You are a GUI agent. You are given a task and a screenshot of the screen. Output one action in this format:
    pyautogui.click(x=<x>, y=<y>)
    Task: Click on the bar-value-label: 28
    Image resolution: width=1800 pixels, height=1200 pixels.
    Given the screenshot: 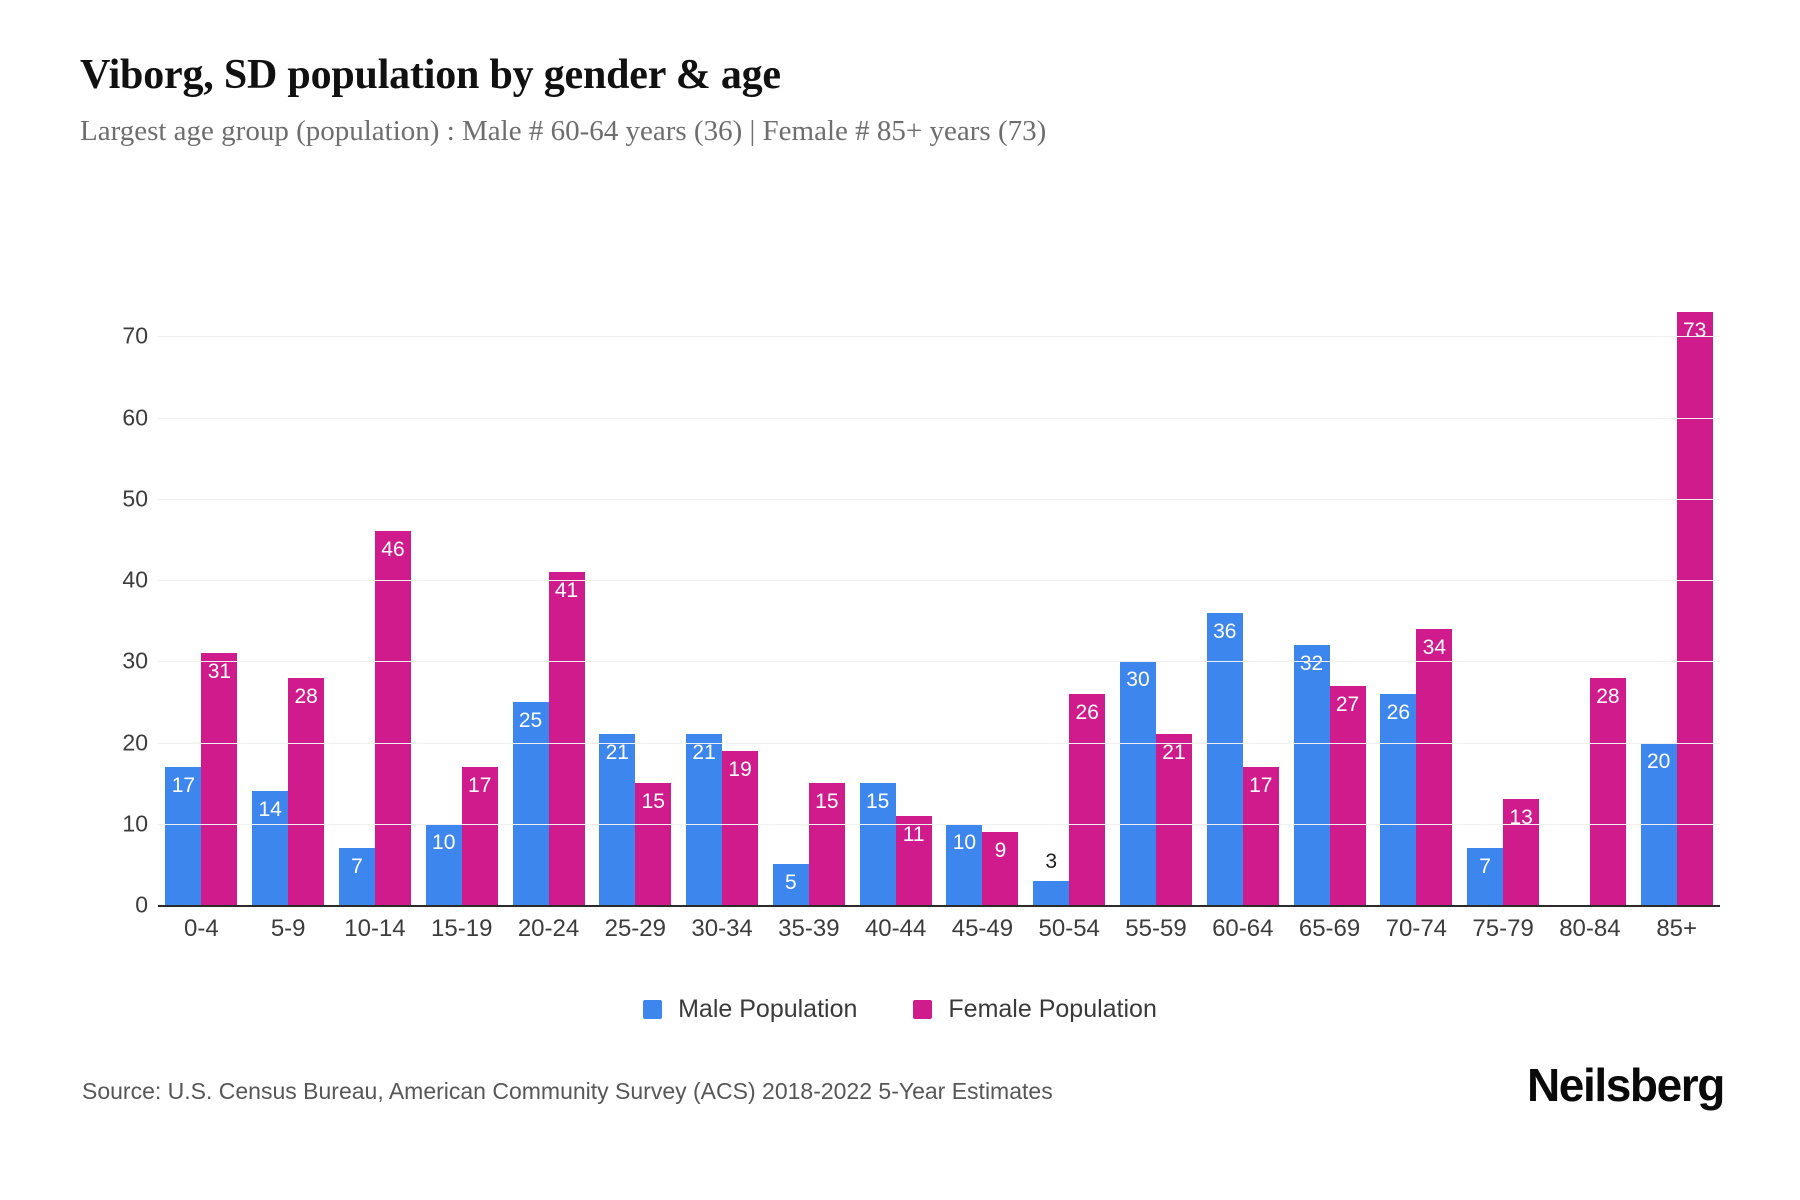 What is the action you would take?
    pyautogui.click(x=306, y=696)
    